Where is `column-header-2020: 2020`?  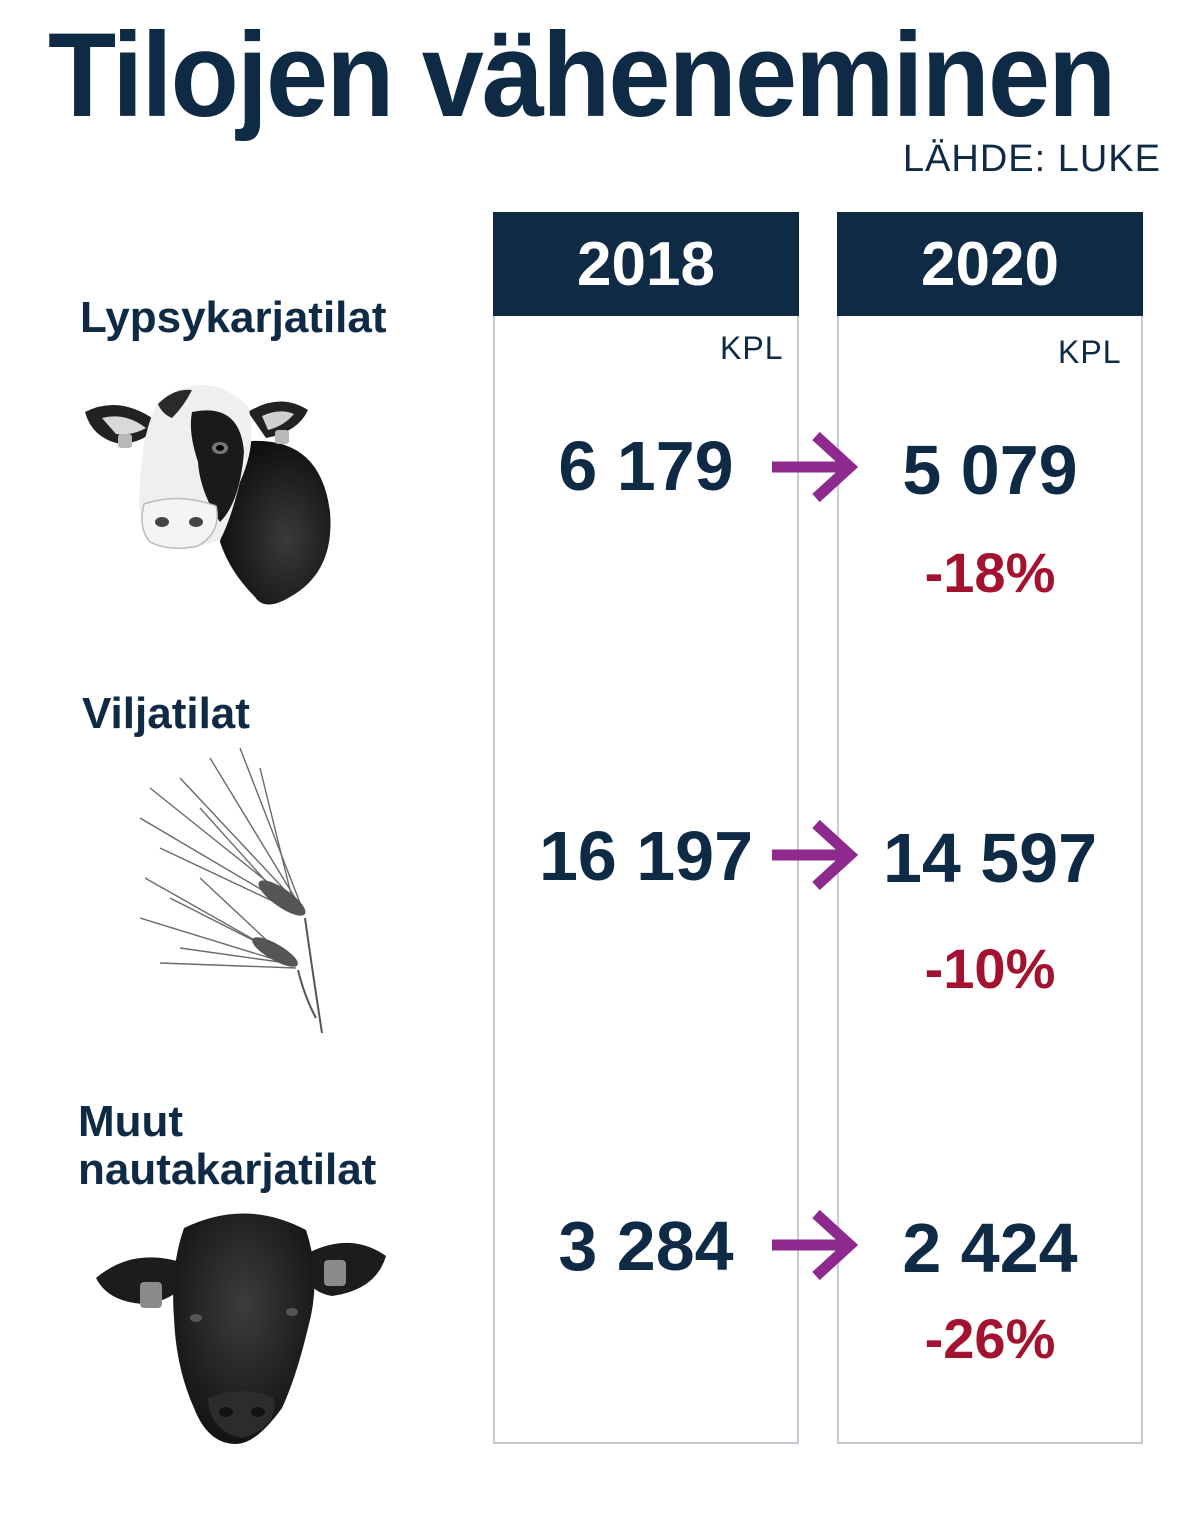 column-header-2020: 2020 is located at coordinates (990, 264).